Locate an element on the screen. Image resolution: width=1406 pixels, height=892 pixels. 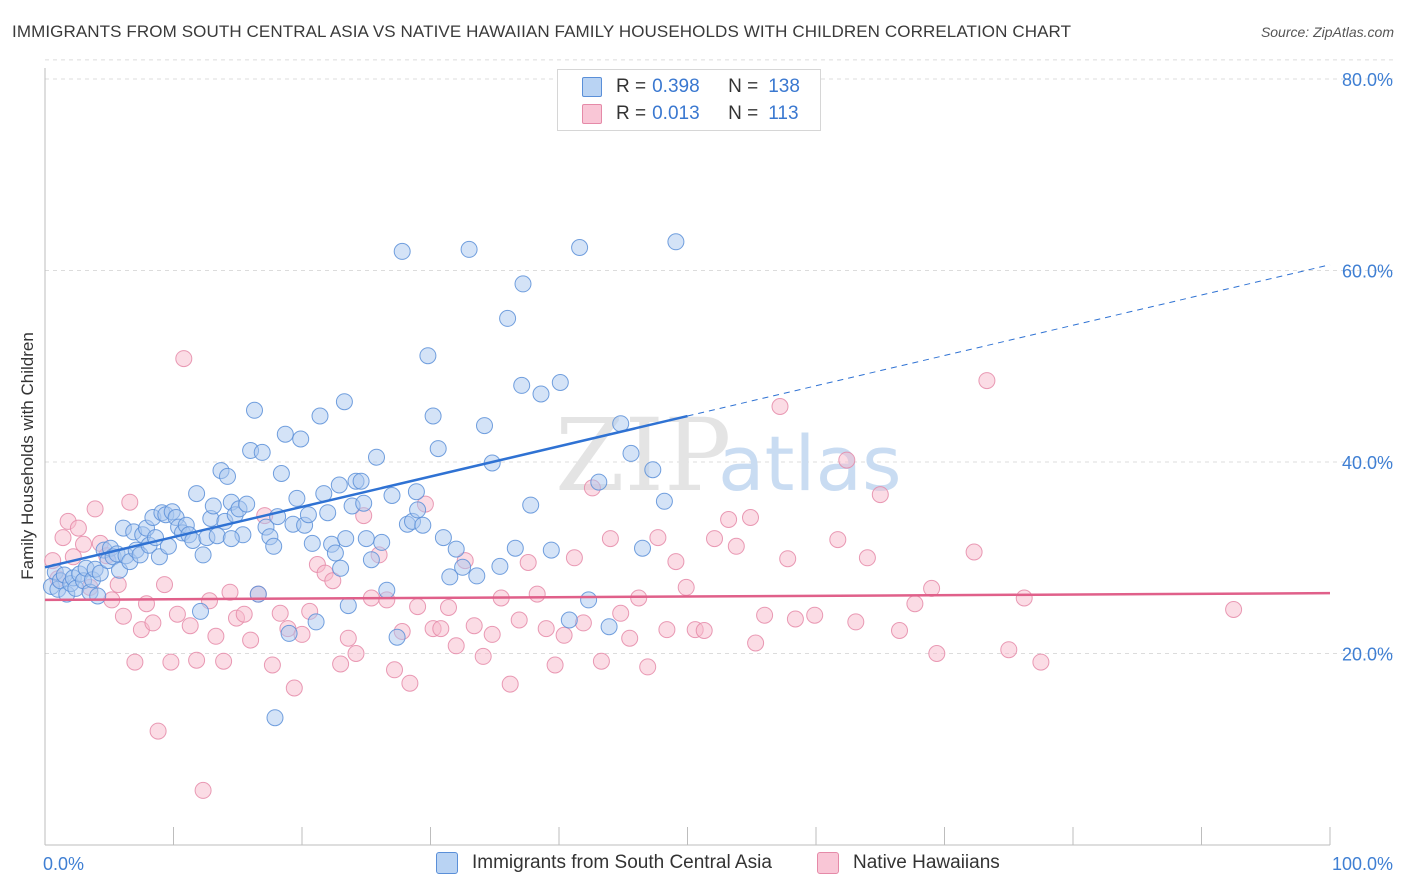
y-tick-label: 60.0% is located at coordinates (1367, 272).